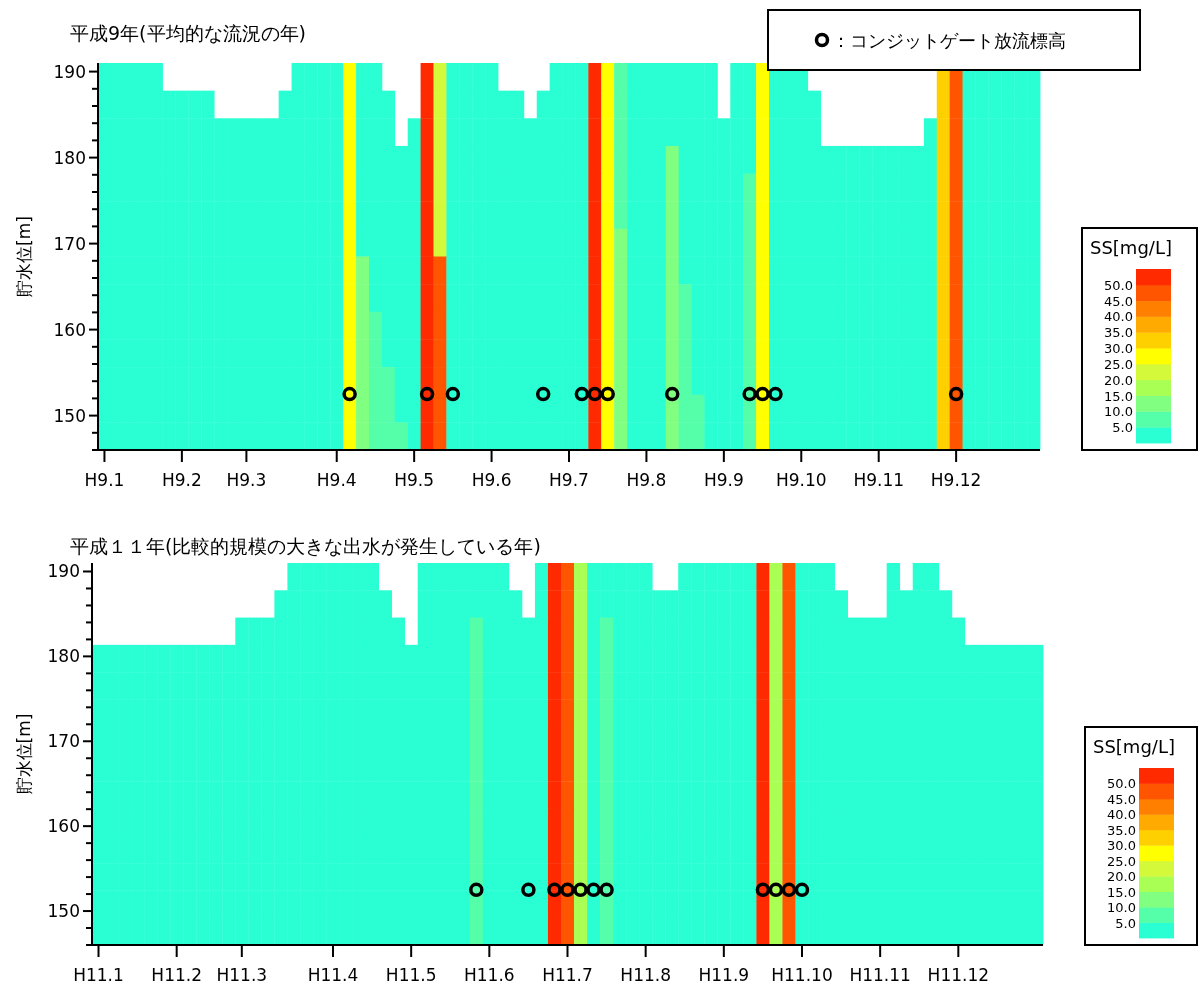 This screenshot has height=1001, width=1198. Describe the element at coordinates (879, 480) in the screenshot. I see `x-tick-label: H9.11` at that location.